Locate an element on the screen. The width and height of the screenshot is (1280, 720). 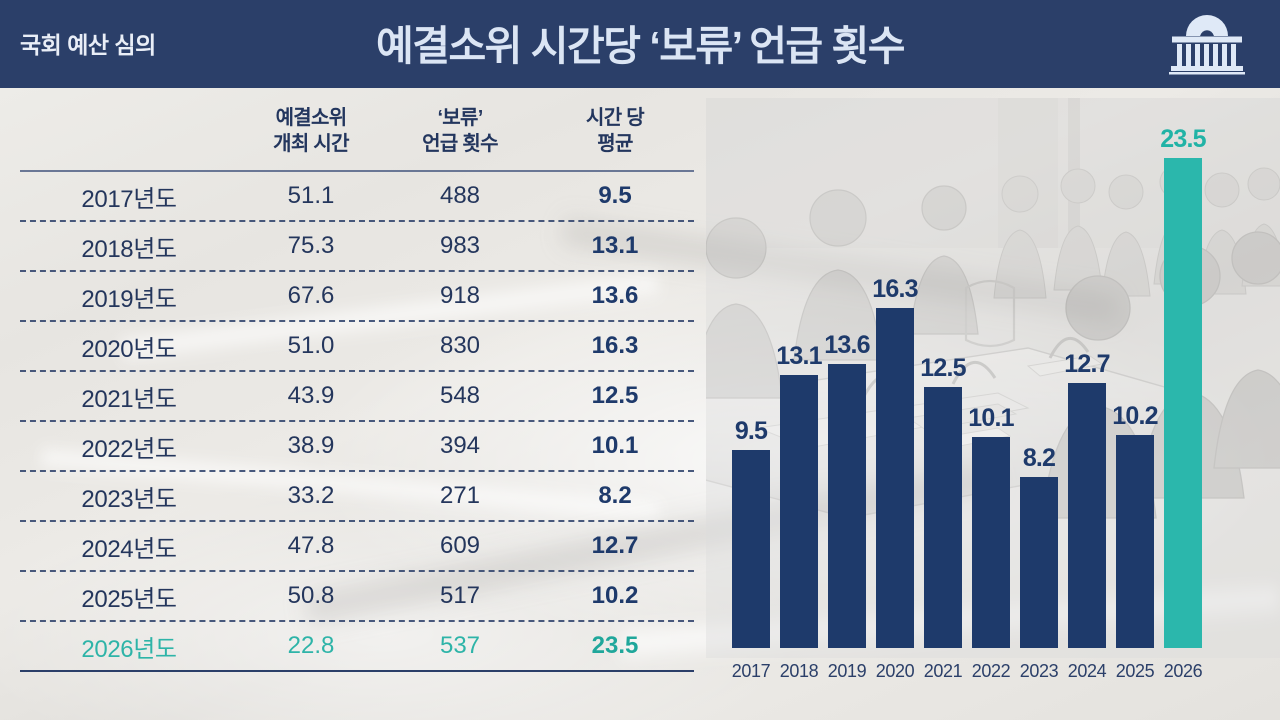
column-header-count-line1: ‘보류’ is located at coordinates (460, 118).